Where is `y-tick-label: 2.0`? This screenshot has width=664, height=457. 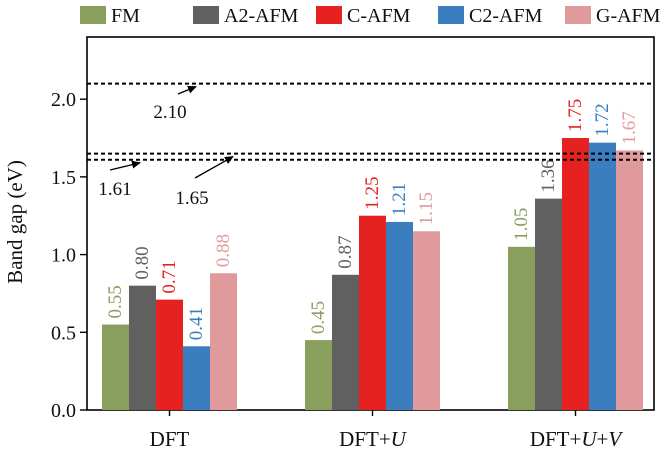 y-tick-label: 2.0 is located at coordinates (63, 100).